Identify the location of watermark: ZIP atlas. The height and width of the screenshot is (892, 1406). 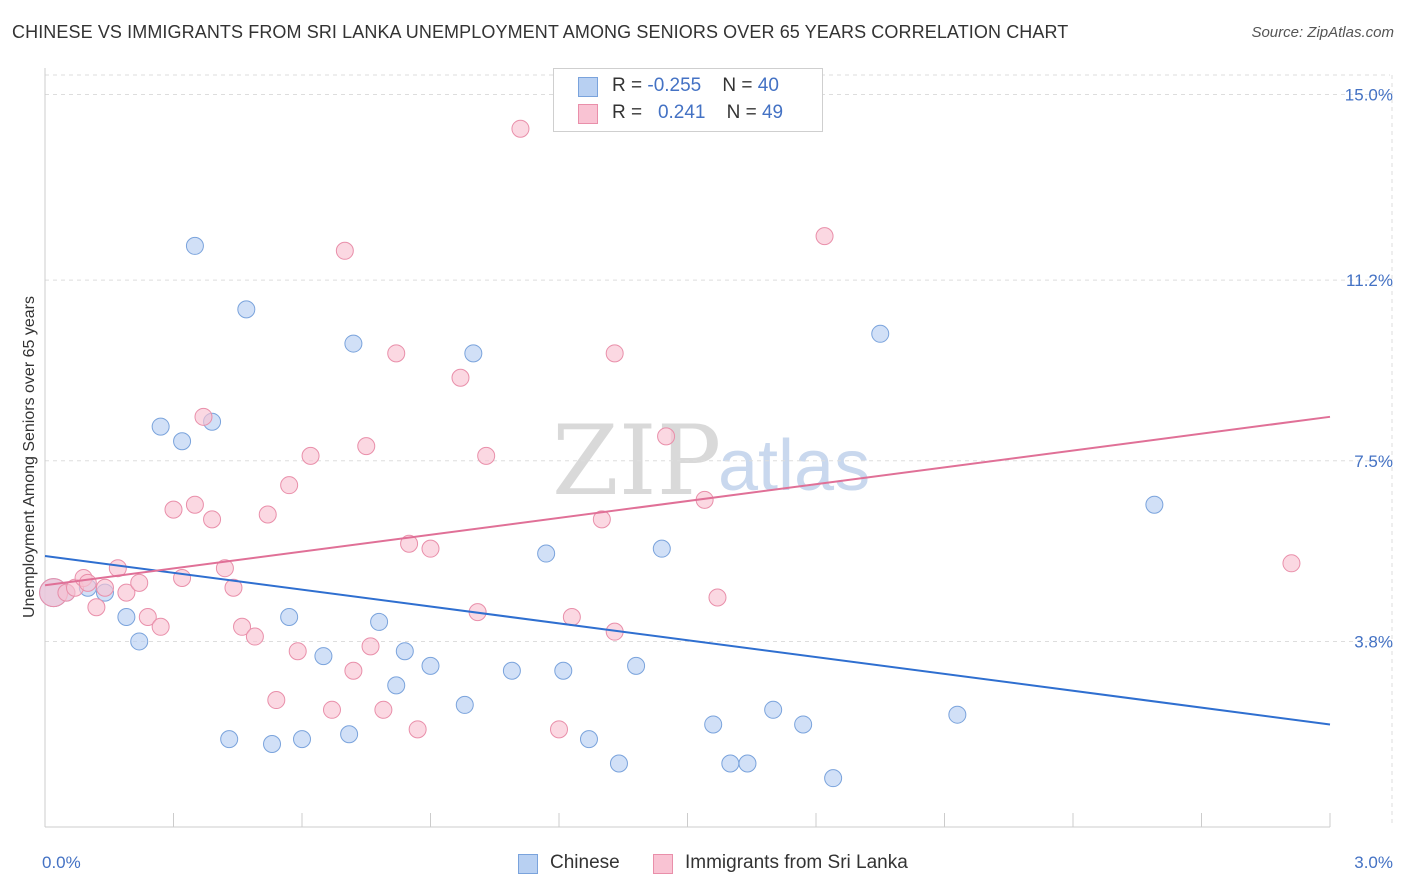
(711, 461).